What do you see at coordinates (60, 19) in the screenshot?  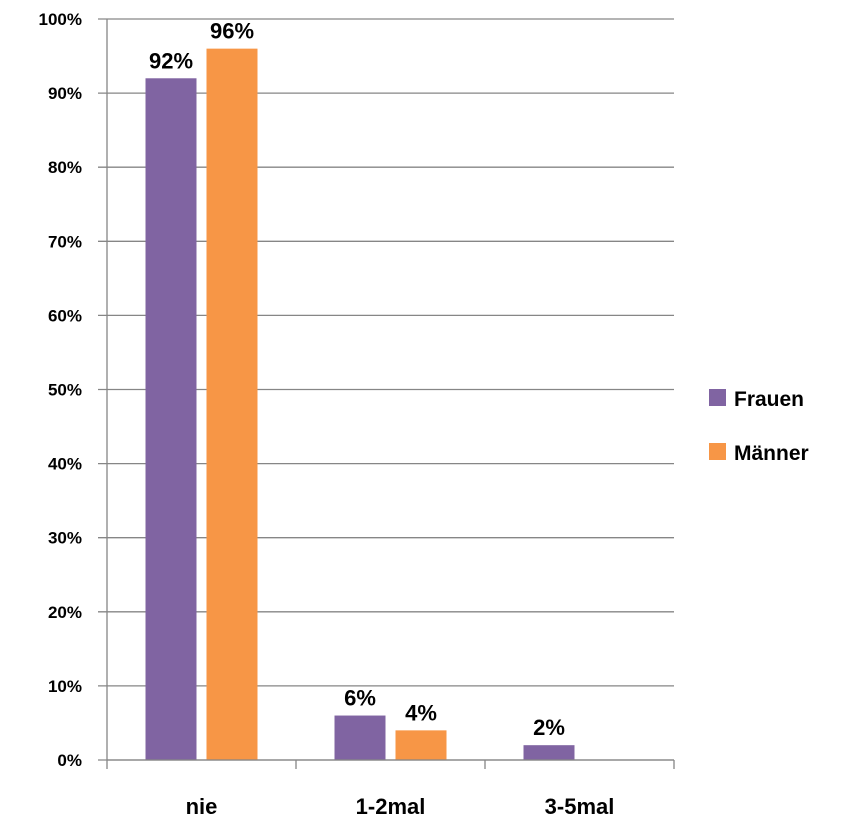 I see `y-tick-label: 100%` at bounding box center [60, 19].